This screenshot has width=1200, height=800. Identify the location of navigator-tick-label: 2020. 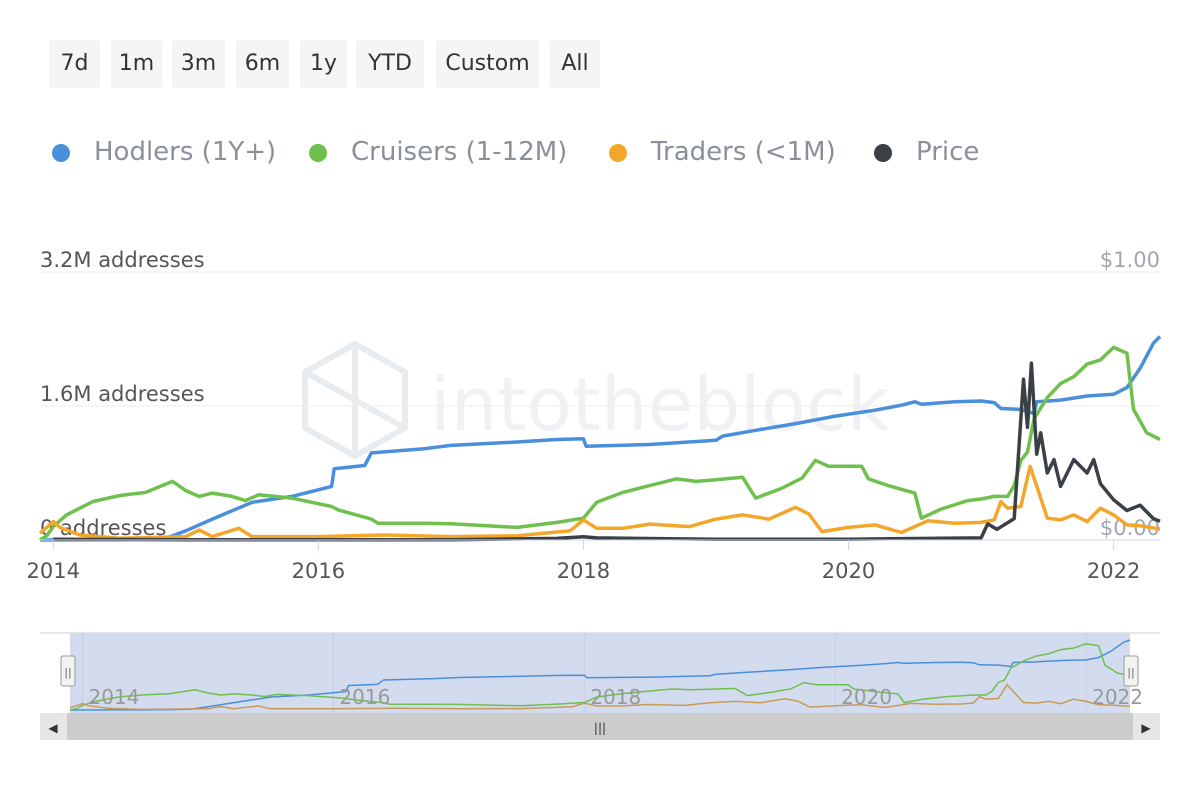
(866, 697).